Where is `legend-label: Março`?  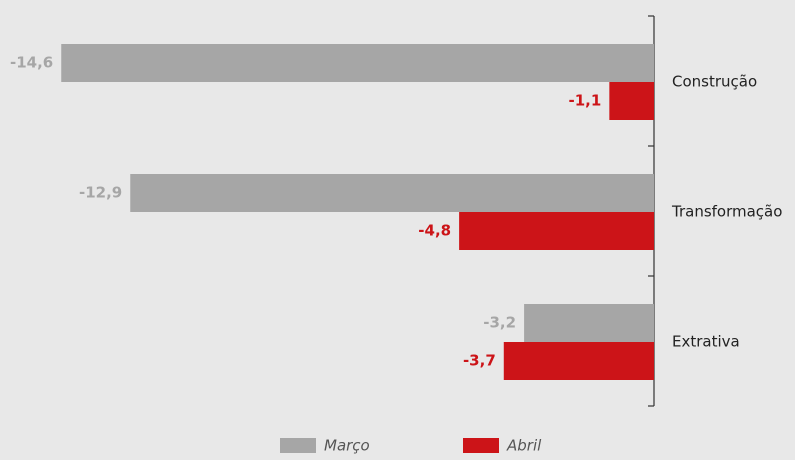 legend-label: Março is located at coordinates (347, 446).